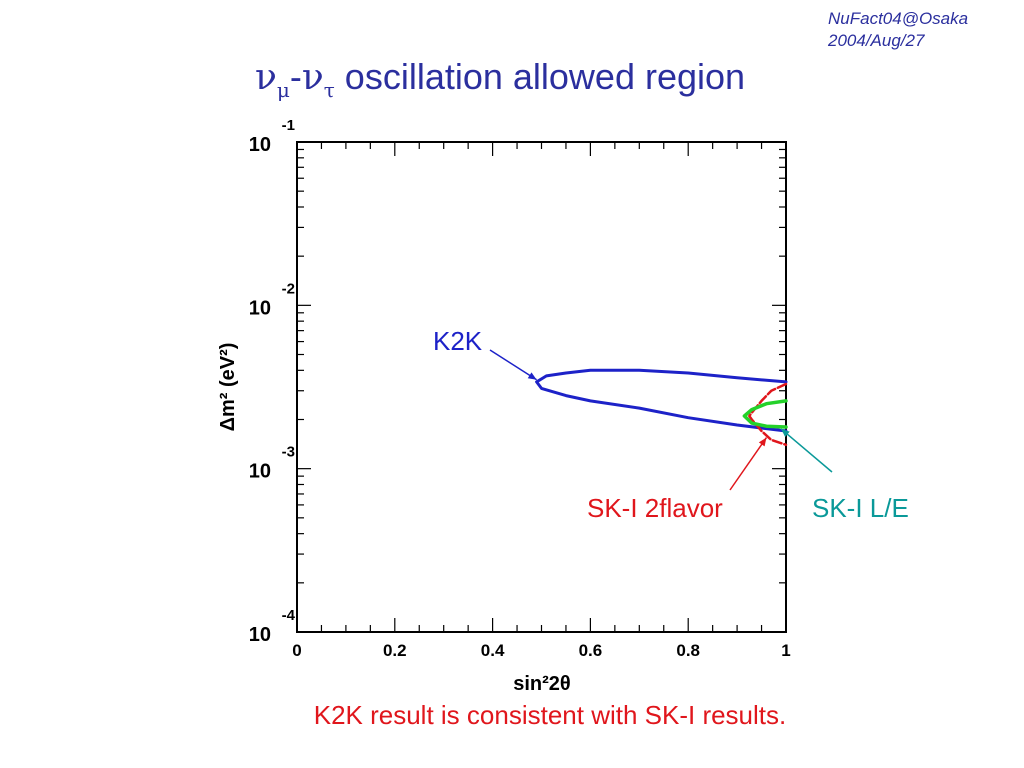  I want to click on annotation-arrowhead-k2k, so click(532, 376).